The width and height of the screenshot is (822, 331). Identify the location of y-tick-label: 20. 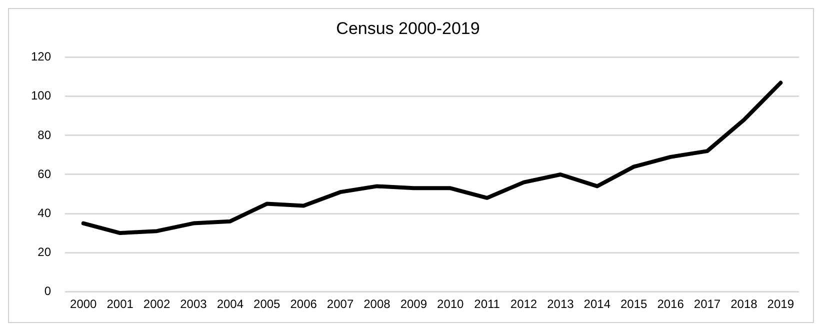
(45, 251).